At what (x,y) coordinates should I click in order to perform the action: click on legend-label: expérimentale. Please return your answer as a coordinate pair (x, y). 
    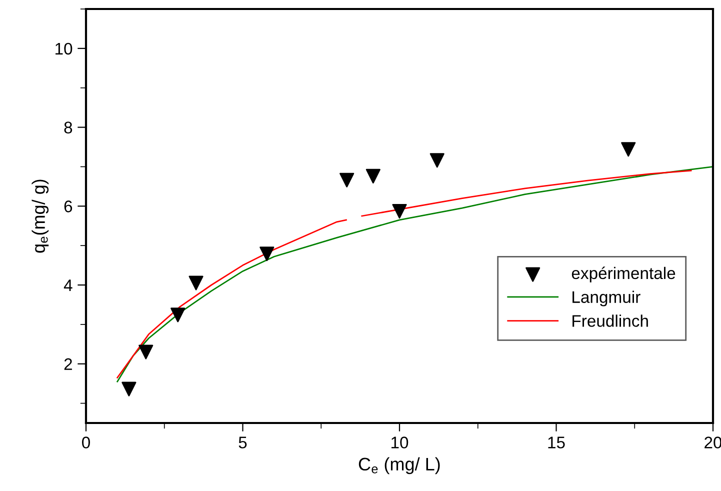
    Looking at the image, I should click on (624, 274).